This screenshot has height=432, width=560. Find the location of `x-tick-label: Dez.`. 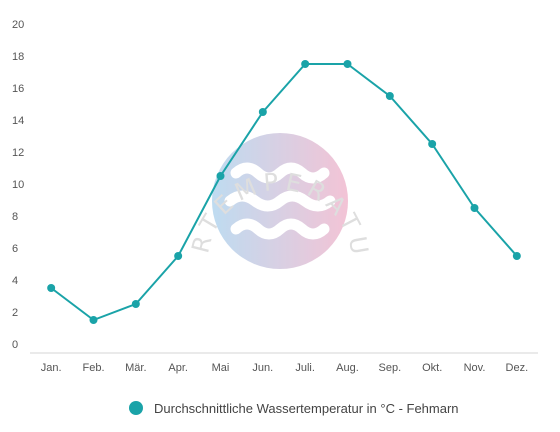

x-tick-label: Dez. is located at coordinates (517, 368).